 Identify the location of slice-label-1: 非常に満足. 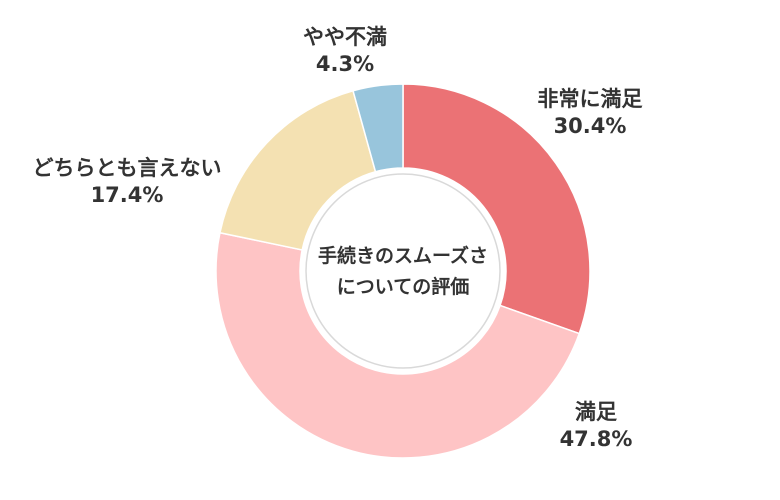
(590, 99).